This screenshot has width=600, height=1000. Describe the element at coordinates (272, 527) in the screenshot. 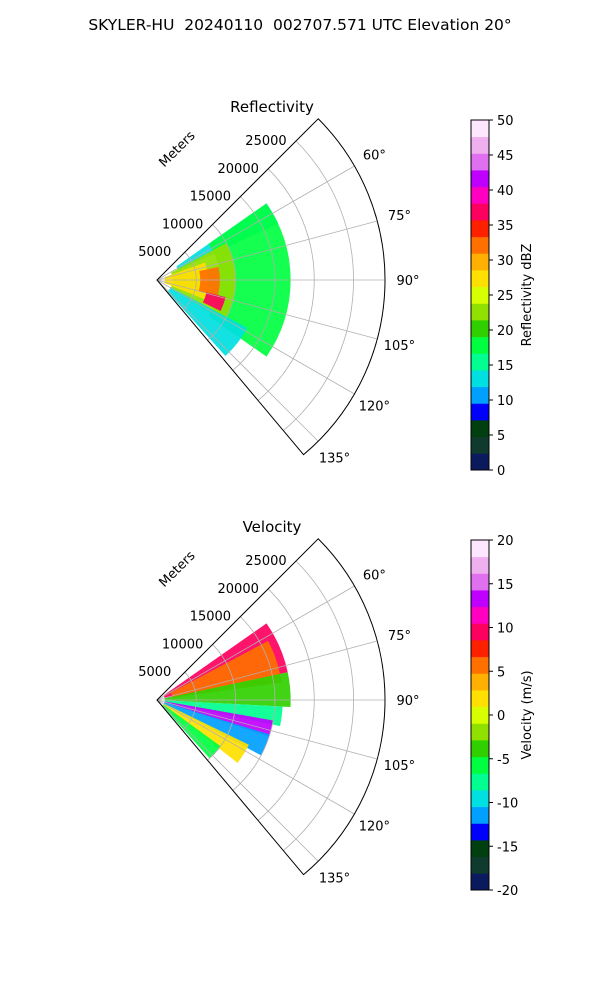

I see `panel-title: Velocity` at that location.